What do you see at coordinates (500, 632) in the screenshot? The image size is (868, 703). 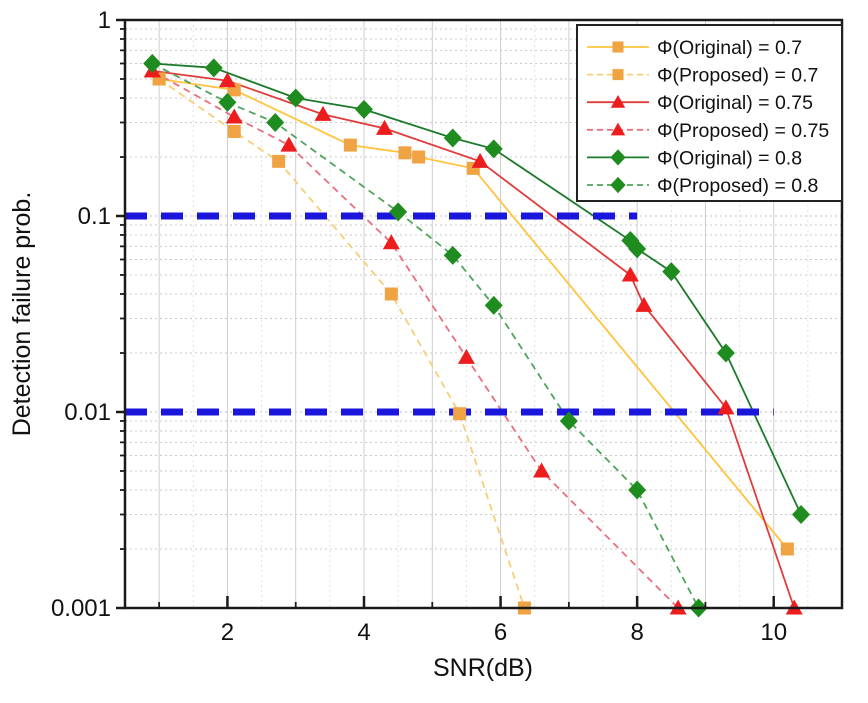 I see `x-tick-label: 6` at bounding box center [500, 632].